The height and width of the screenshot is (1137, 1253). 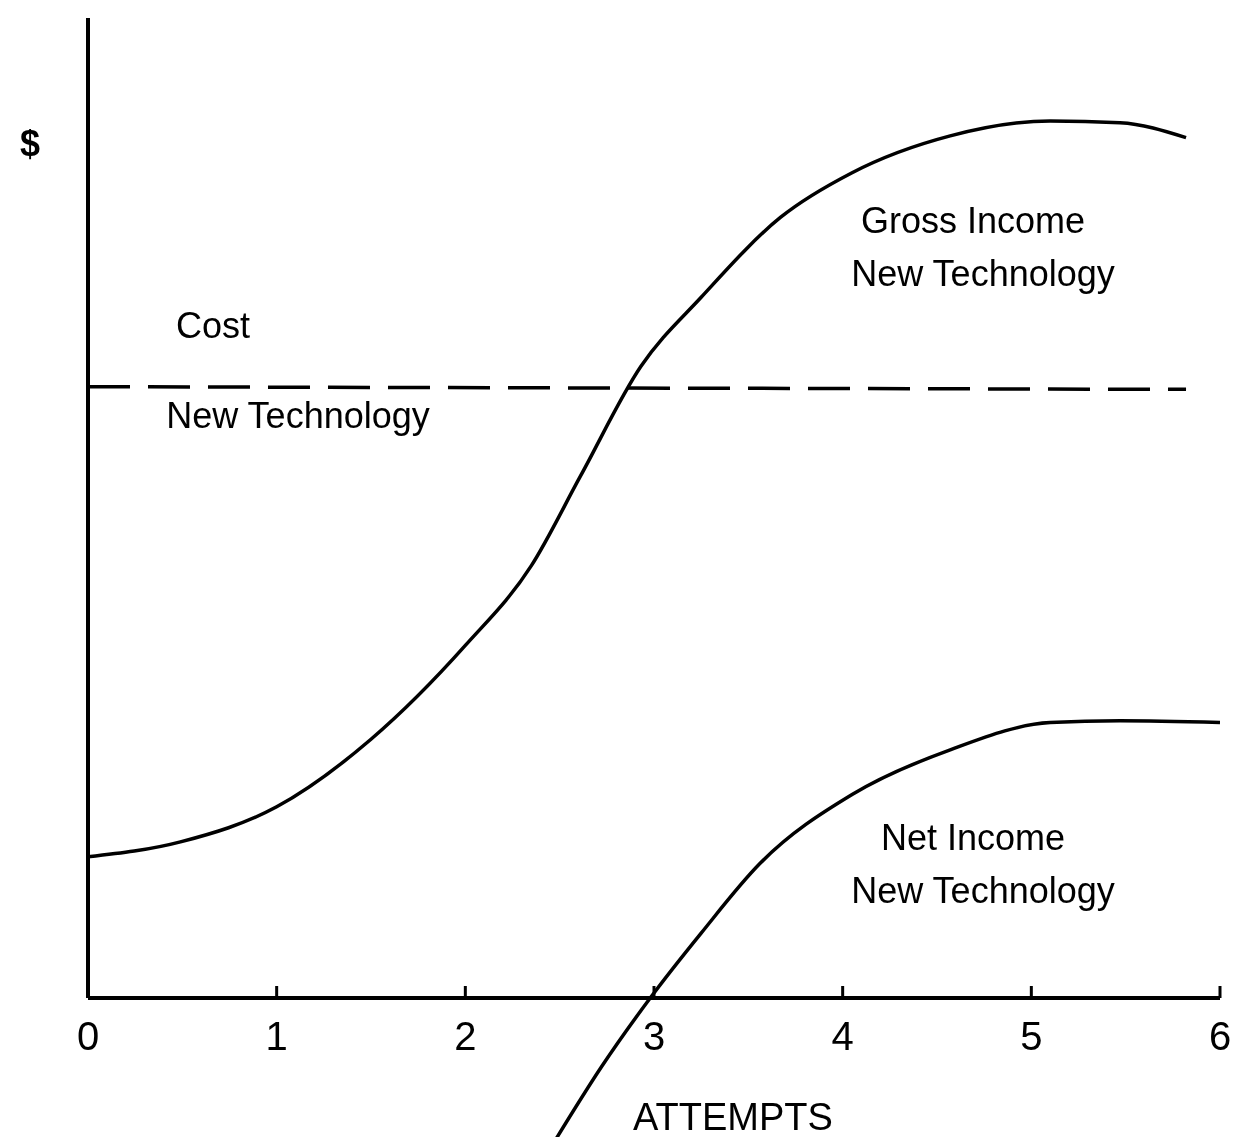 What do you see at coordinates (276, 1036) in the screenshot?
I see `x-tick-label: 1` at bounding box center [276, 1036].